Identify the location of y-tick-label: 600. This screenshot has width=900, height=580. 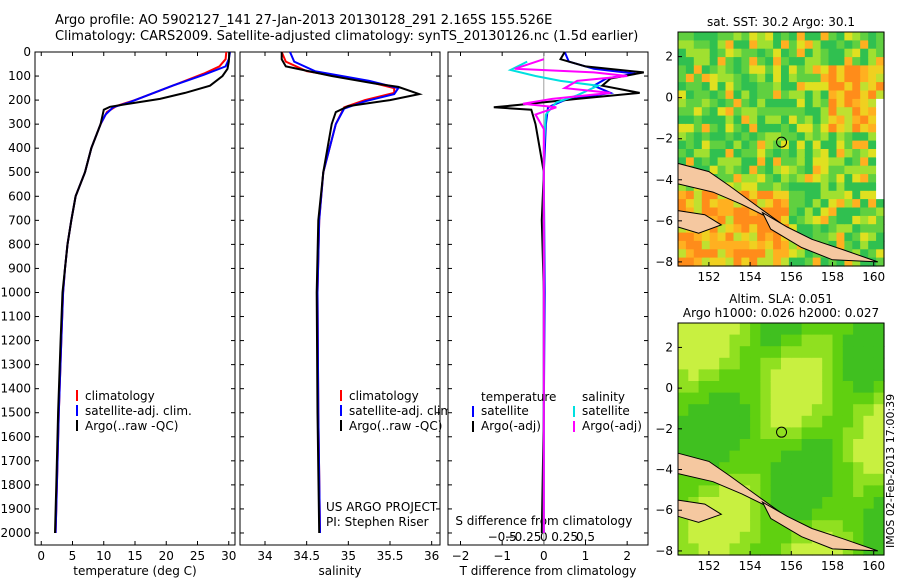
(19, 196).